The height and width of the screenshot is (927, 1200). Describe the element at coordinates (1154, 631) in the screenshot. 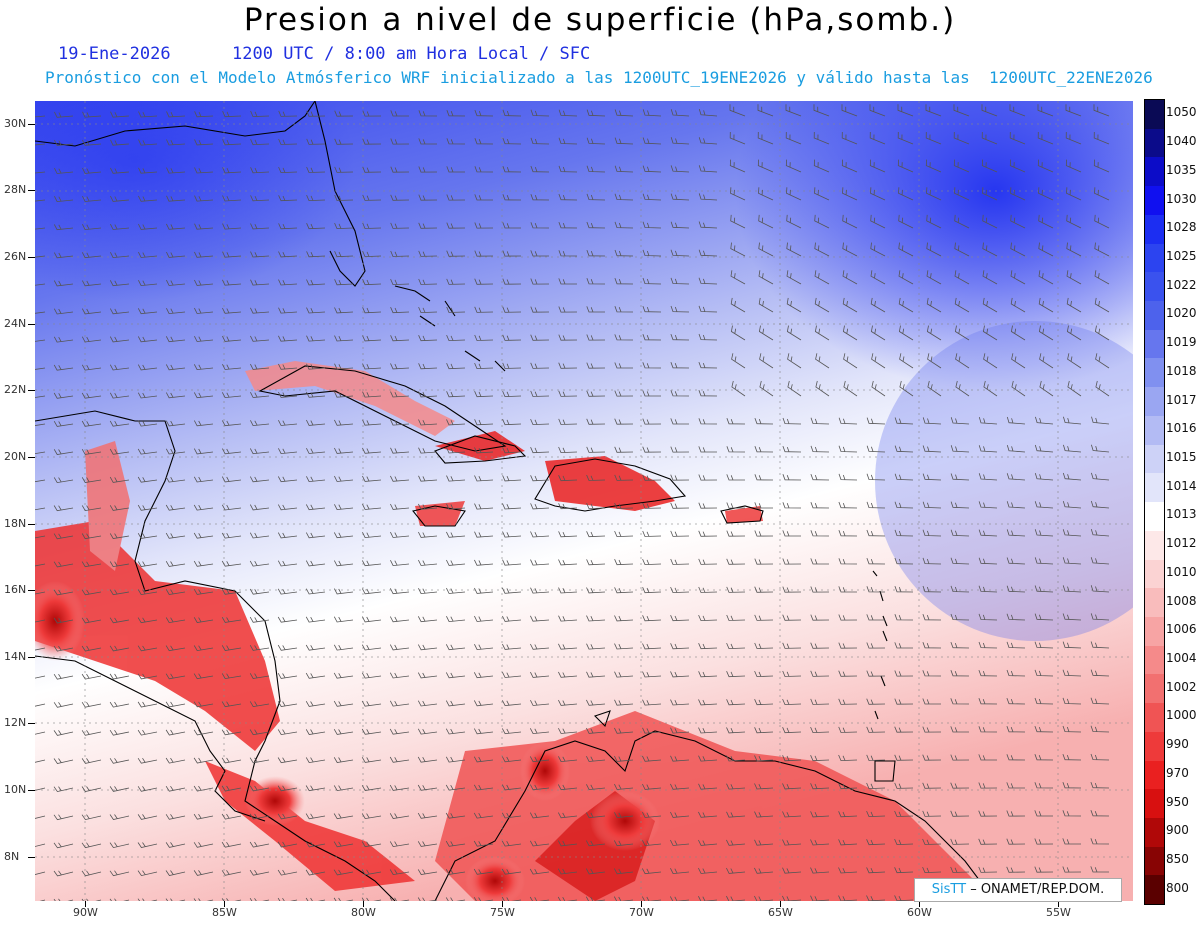

I see `colorbar-segment` at that location.